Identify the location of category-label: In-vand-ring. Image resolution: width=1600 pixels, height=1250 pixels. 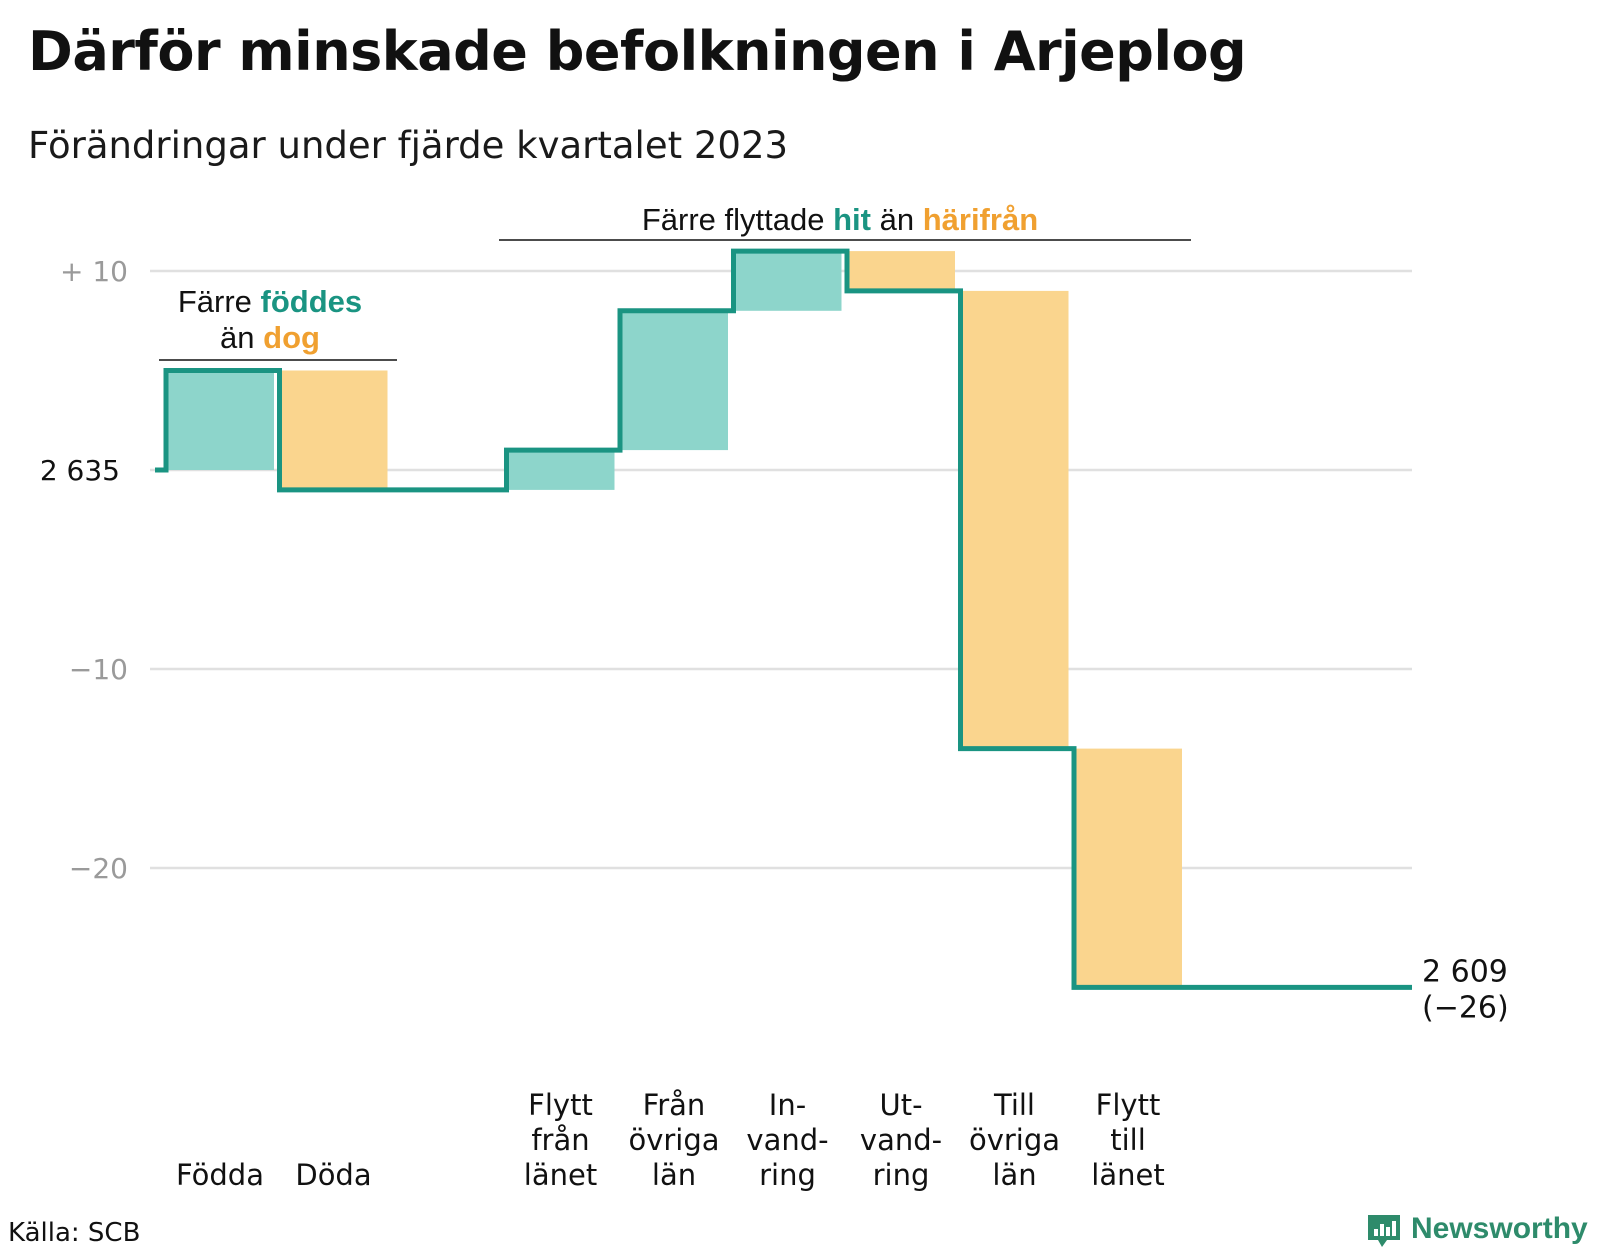
(787, 1140).